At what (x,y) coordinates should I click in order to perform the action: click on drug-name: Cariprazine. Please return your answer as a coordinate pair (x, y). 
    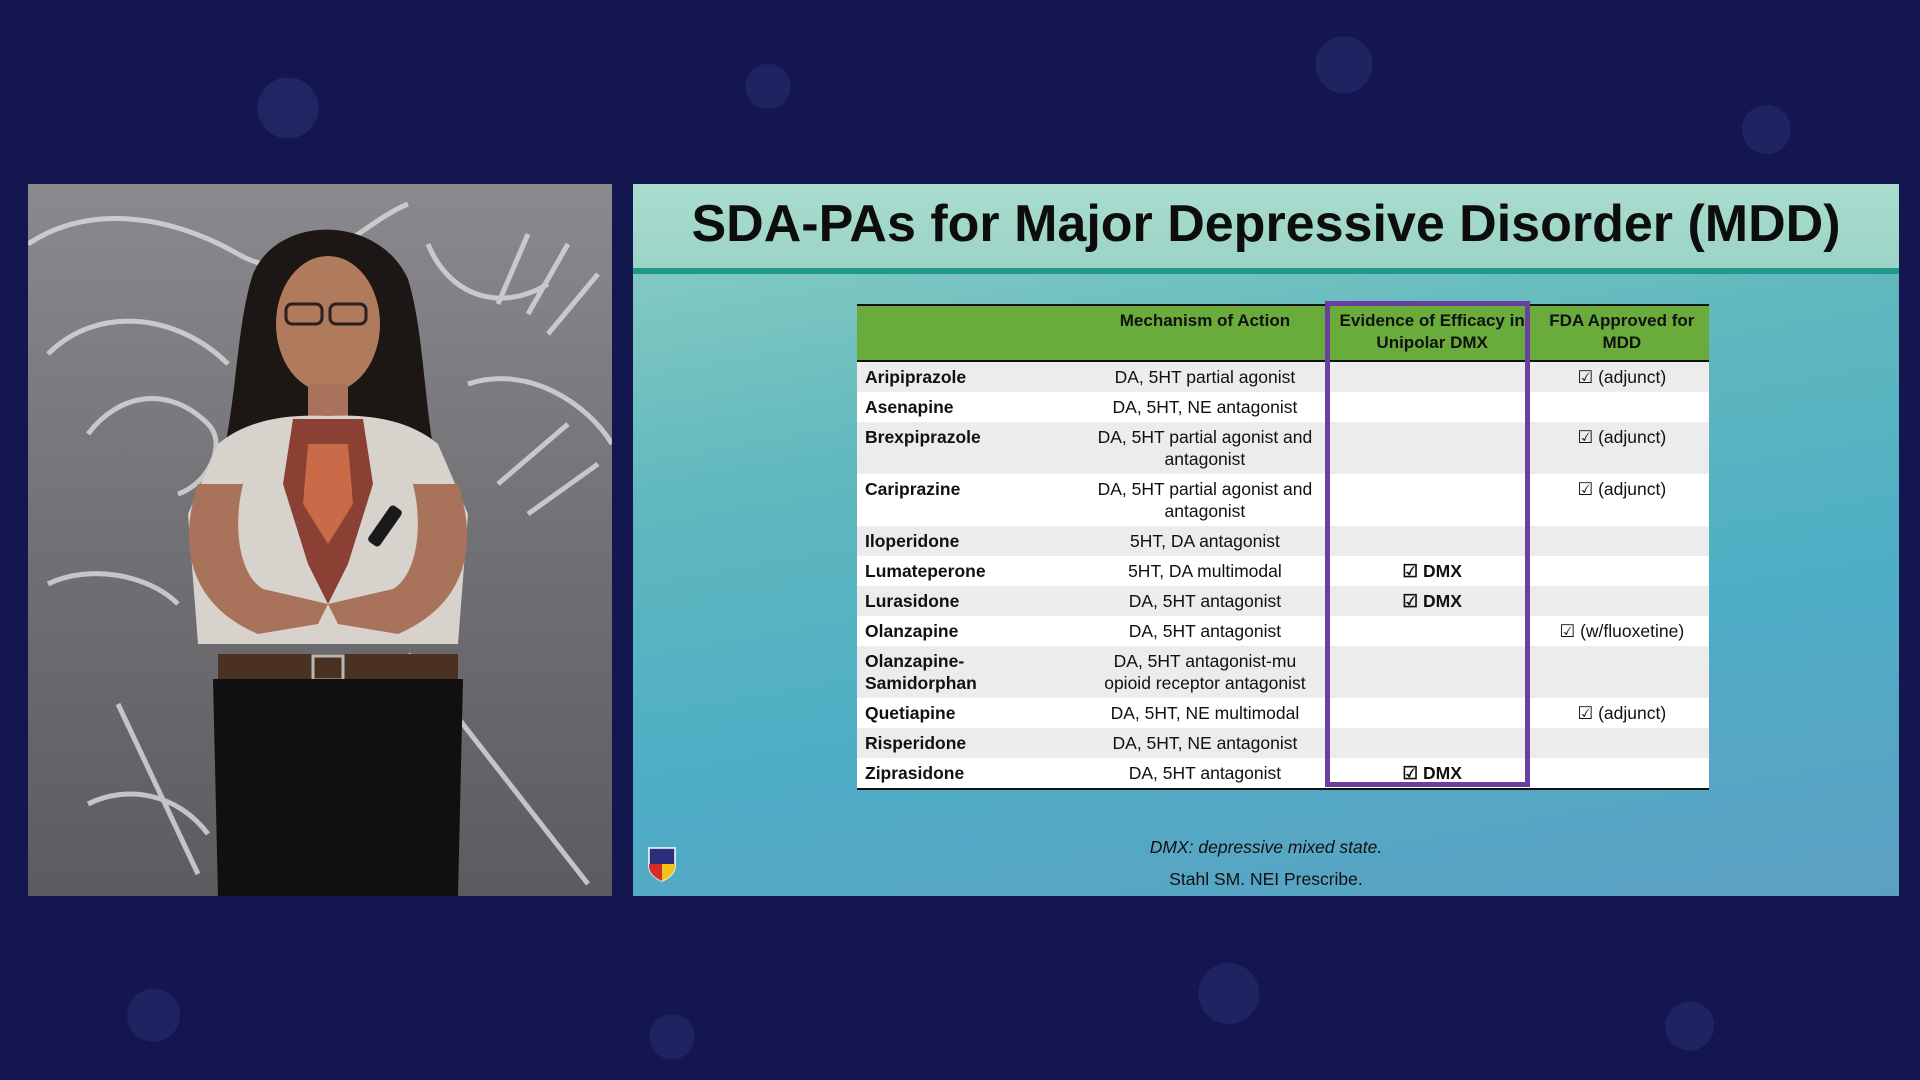
    Looking at the image, I should click on (969, 500).